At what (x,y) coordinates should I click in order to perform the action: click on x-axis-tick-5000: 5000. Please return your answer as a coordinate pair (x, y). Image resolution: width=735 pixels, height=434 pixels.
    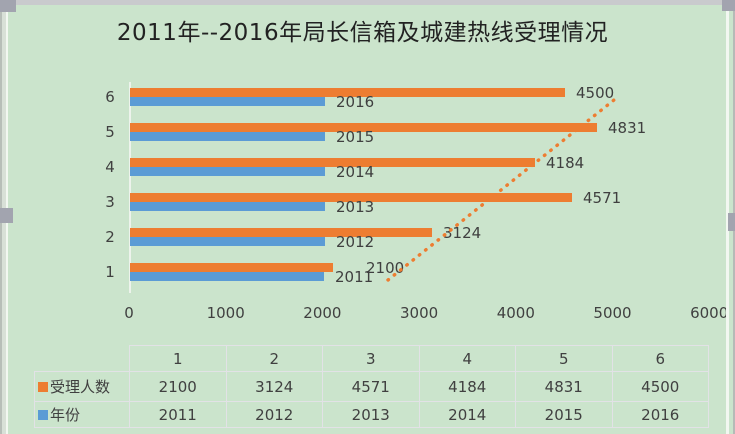
    Looking at the image, I should click on (612, 313).